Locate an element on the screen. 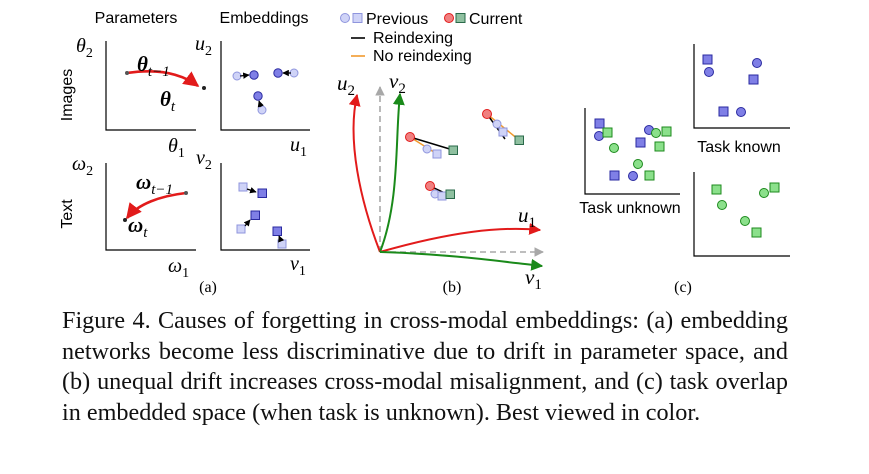  image-parameter-plot: θ2 θ1 θt−1 θt is located at coordinates (141, 98).